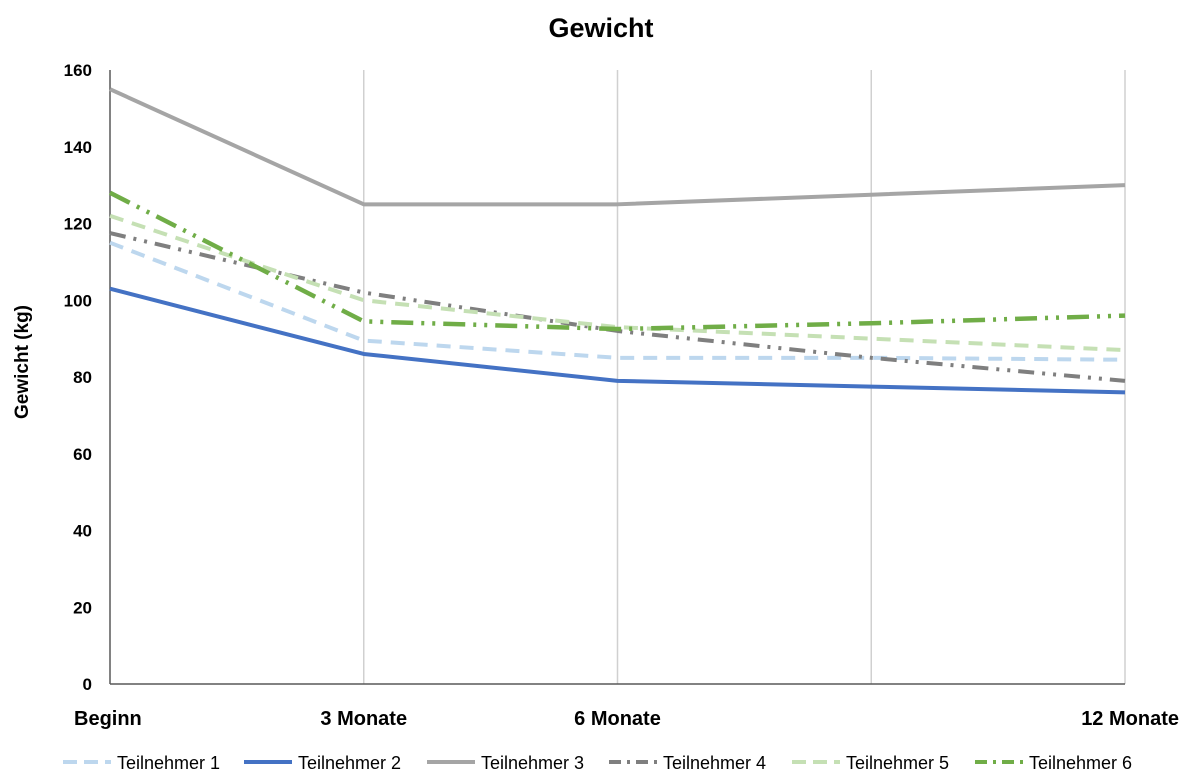  I want to click on y-tick-label: 80, so click(82, 377).